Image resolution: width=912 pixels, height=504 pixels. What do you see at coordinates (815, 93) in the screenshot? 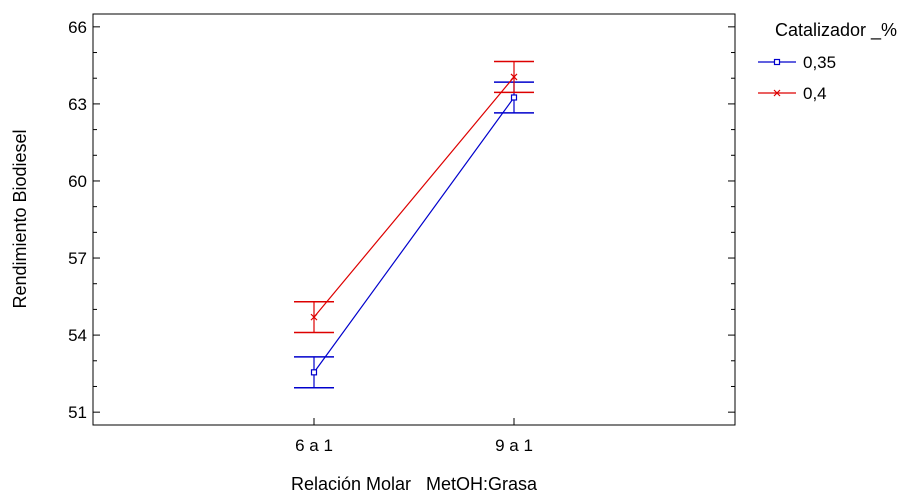
I see `legend-label: 0,4` at bounding box center [815, 93].